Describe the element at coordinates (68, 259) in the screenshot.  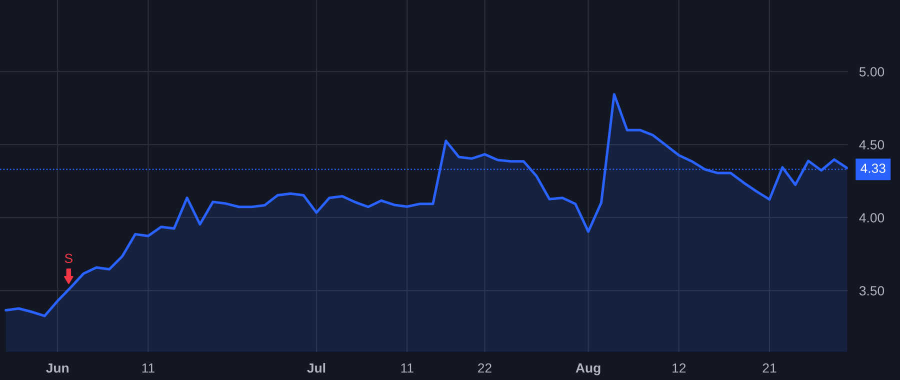
I see `annotation: S` at that location.